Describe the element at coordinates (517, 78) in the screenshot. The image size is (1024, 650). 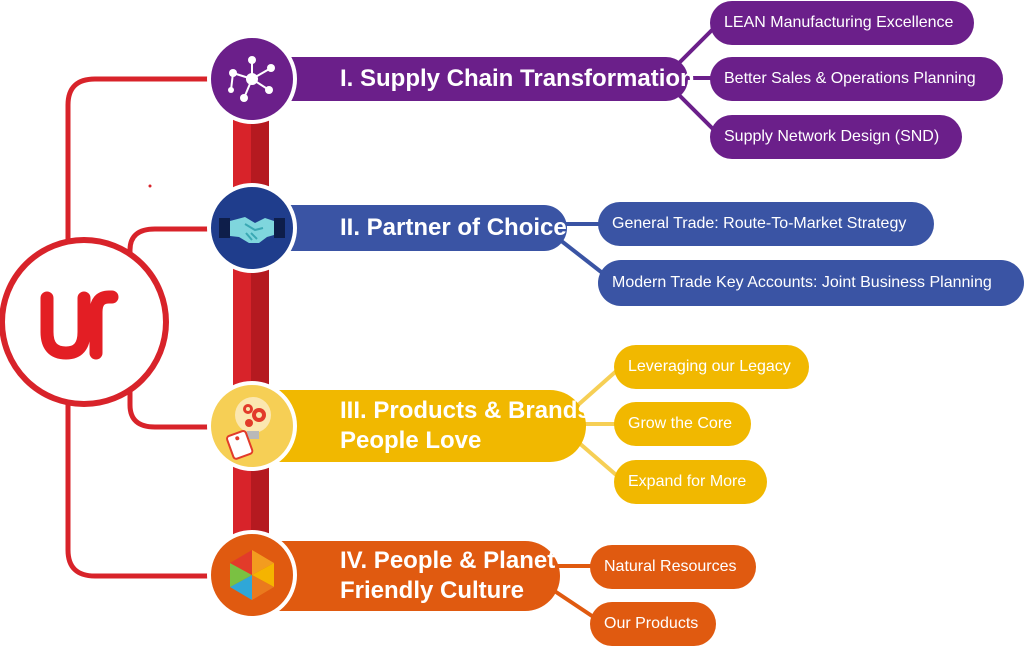
I see `pillar-supply-chain-title: I. Supply Chain Transformation` at that location.